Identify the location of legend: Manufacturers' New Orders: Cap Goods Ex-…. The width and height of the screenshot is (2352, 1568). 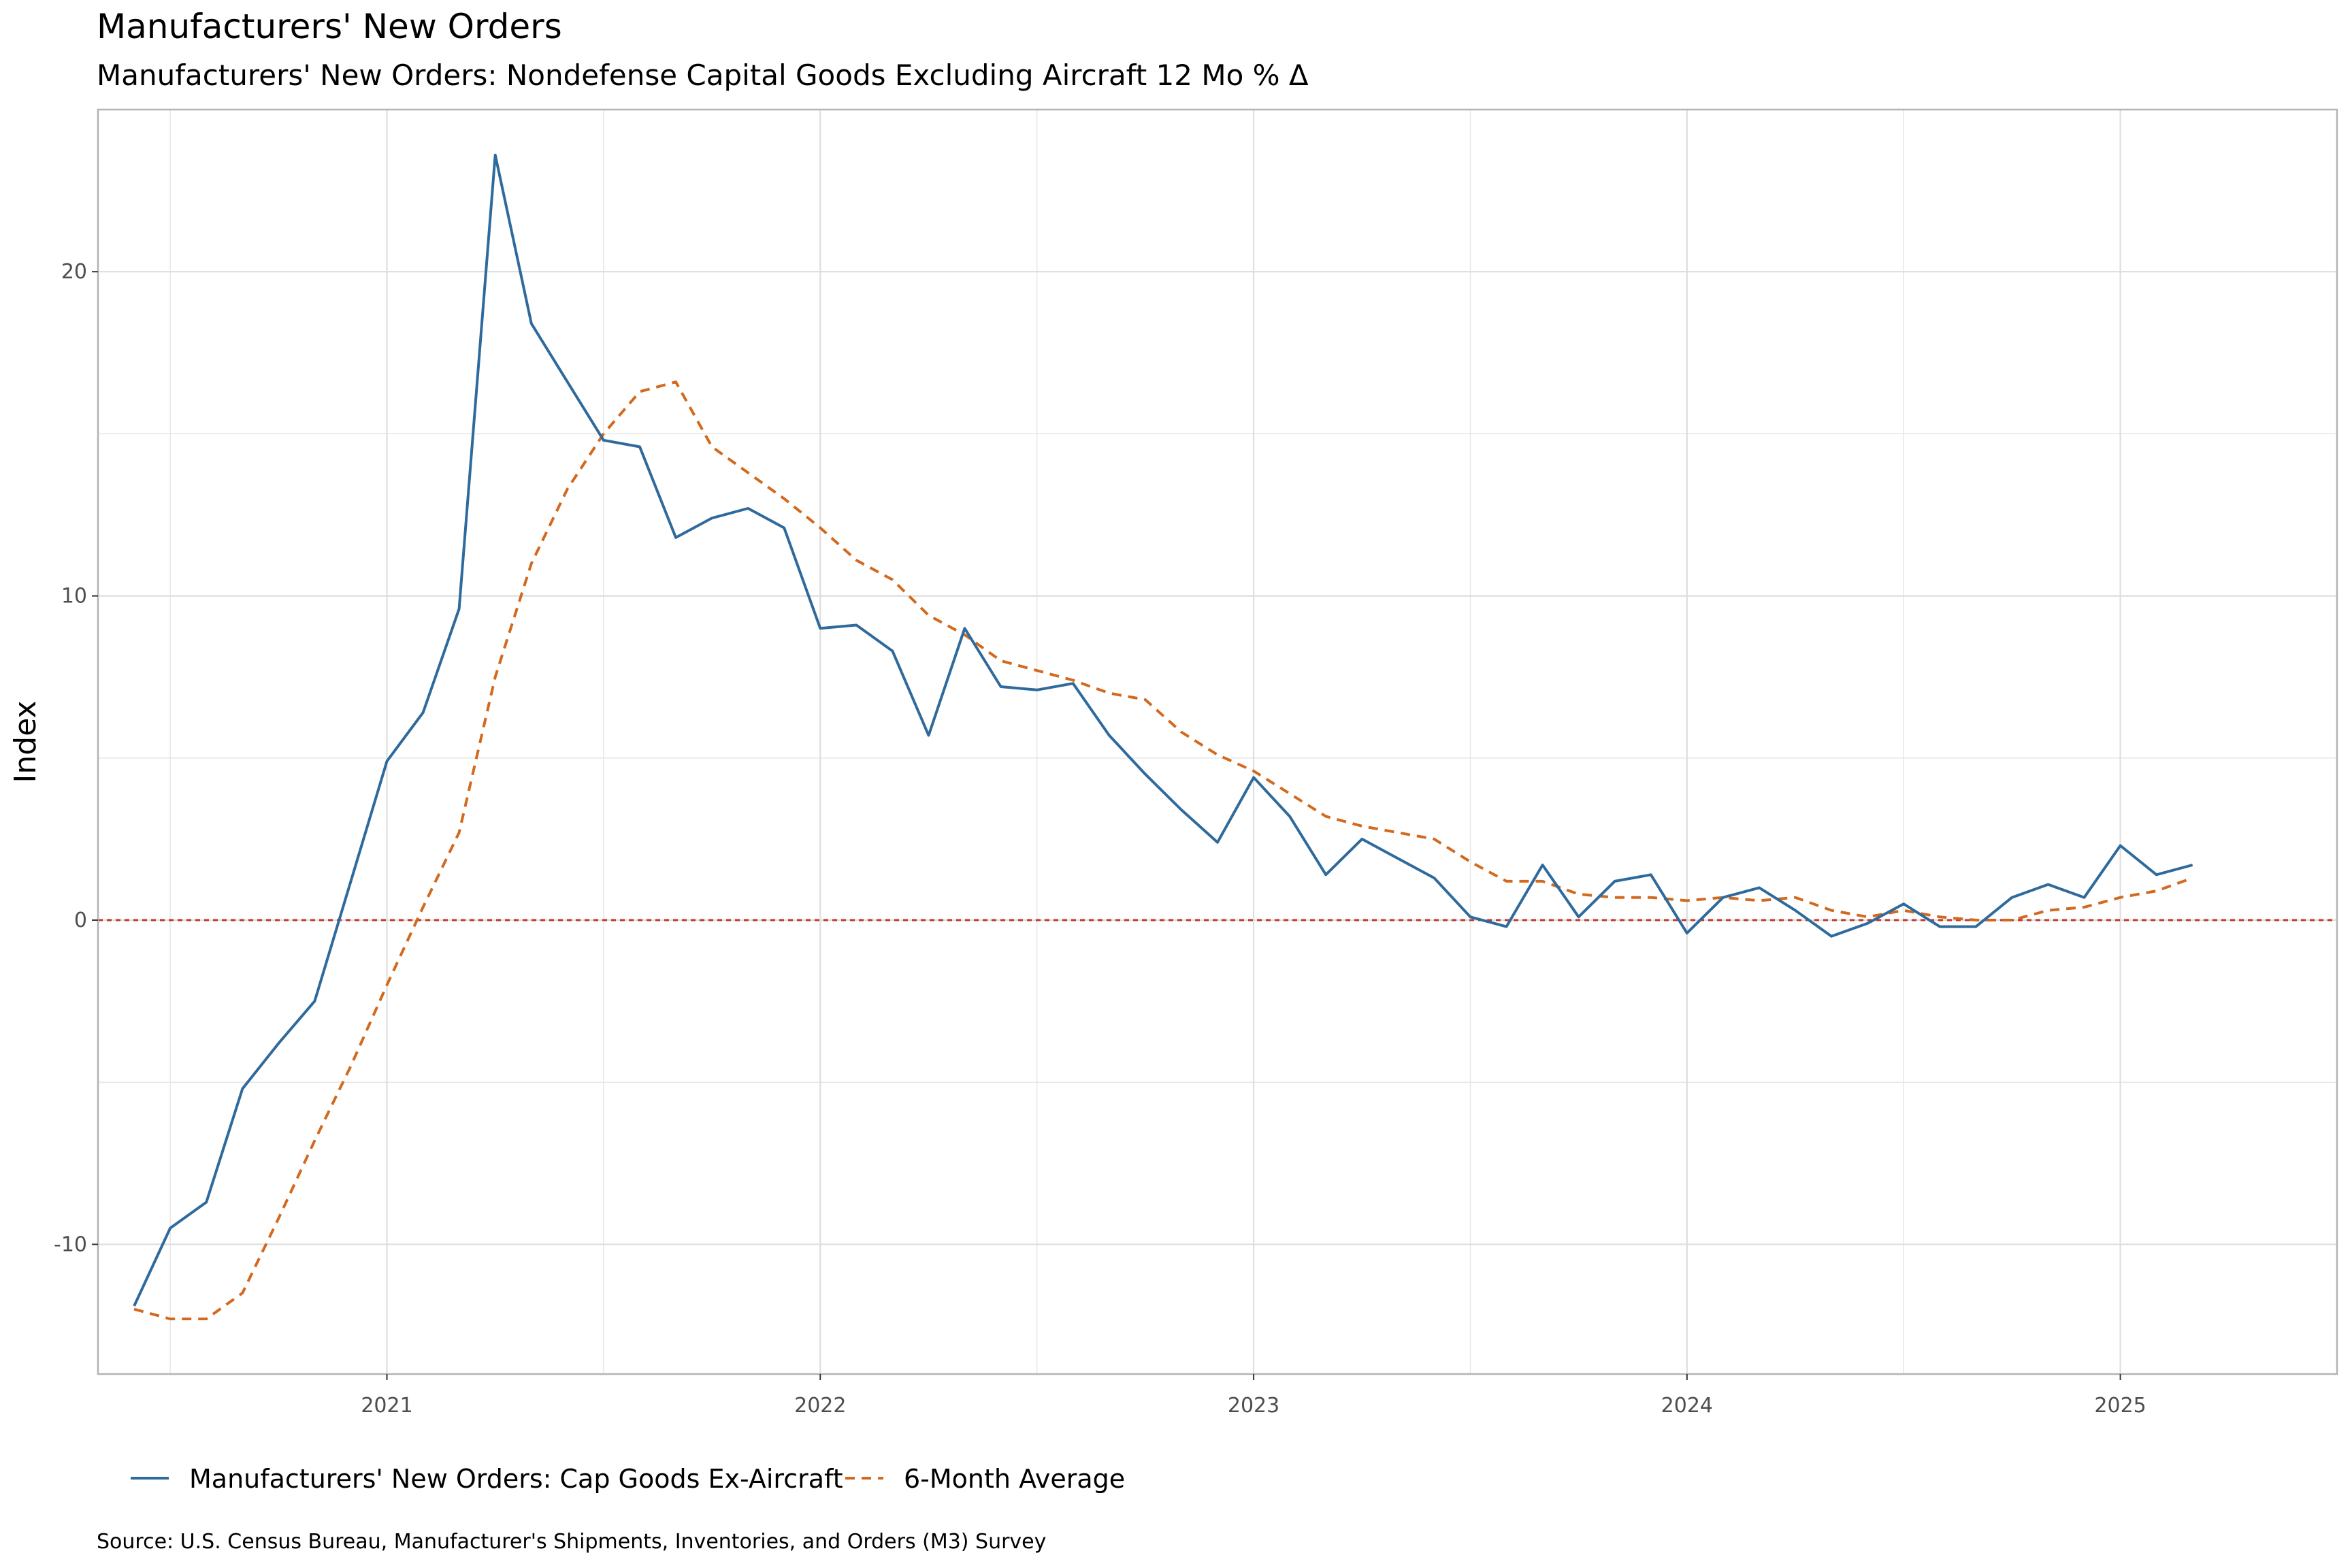
(628, 1479).